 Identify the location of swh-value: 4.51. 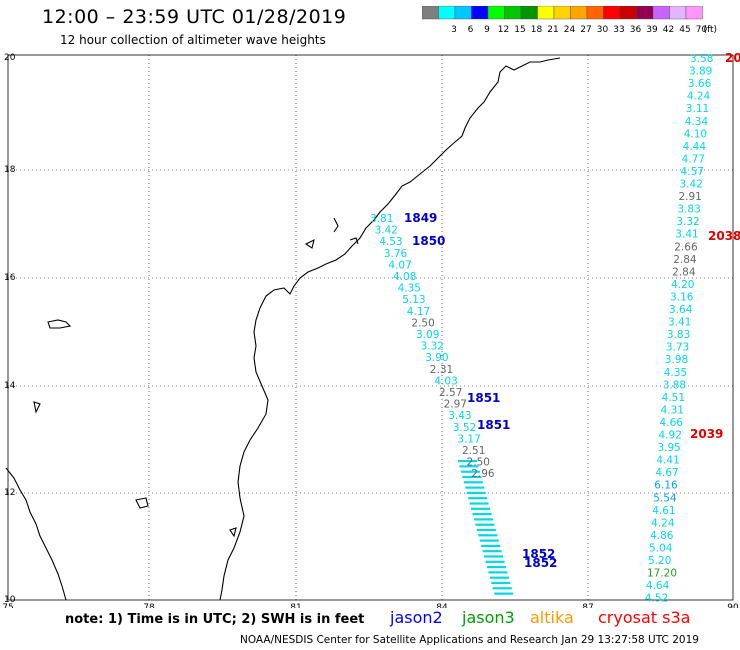
(673, 398).